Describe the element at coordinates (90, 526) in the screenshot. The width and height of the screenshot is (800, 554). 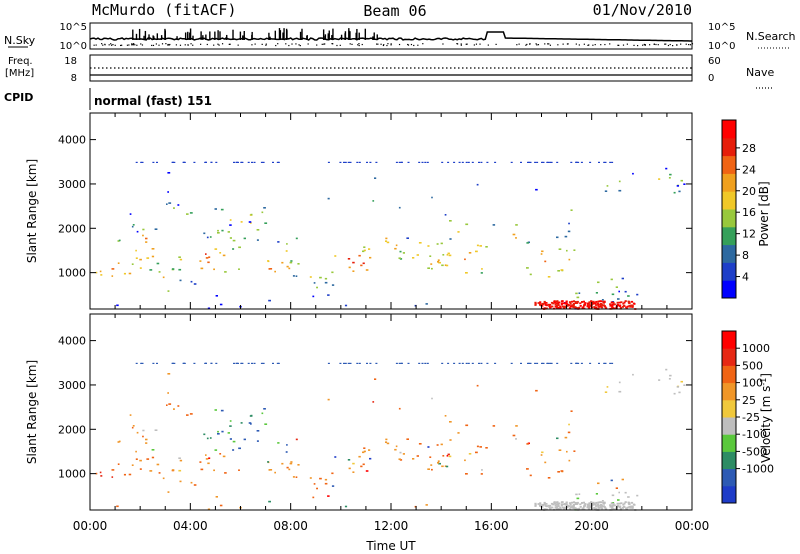
I see `x-tick-label: 00:00` at that location.